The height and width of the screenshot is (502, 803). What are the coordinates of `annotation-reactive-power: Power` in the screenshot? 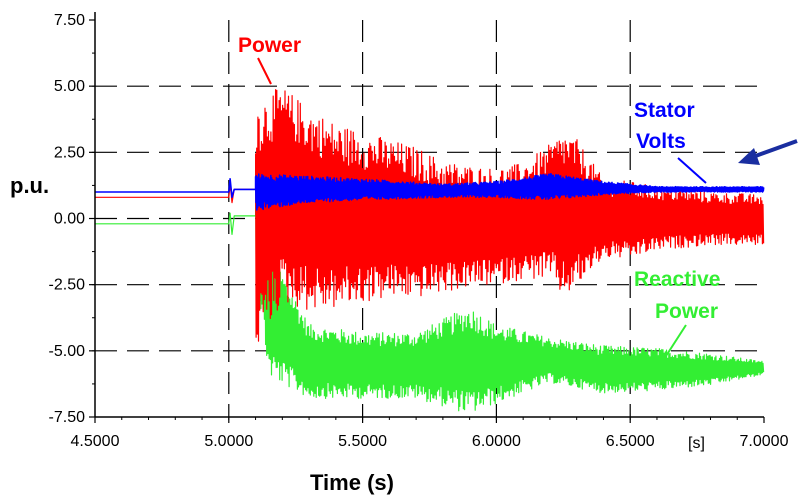 It's located at (686, 311).